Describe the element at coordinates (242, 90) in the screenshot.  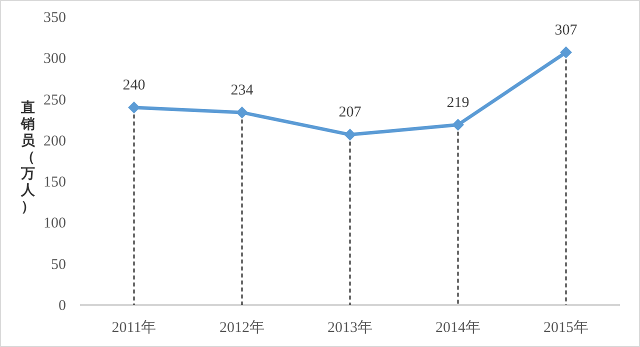
I see `data-label: 234` at that location.